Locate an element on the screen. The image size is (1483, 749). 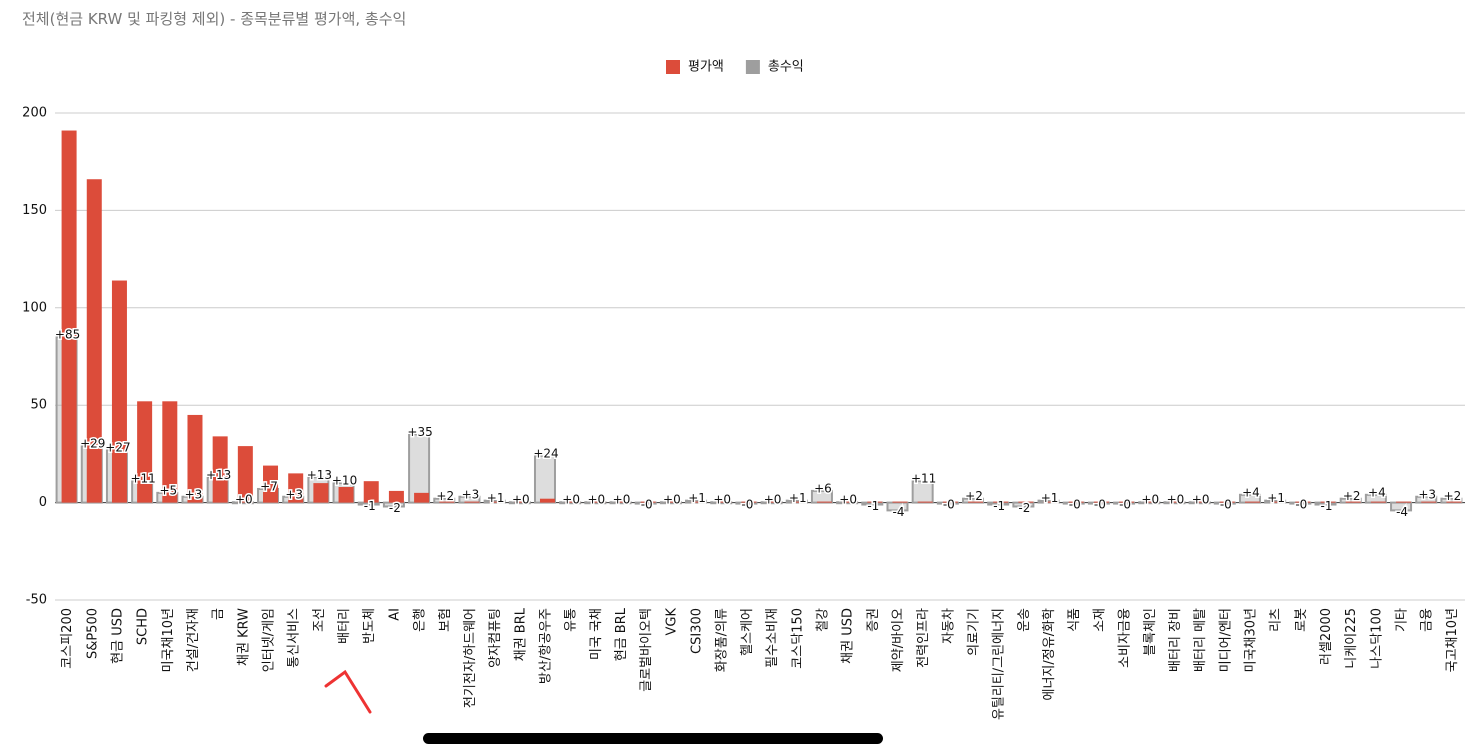
data-label: +13 is located at coordinates (319, 475).